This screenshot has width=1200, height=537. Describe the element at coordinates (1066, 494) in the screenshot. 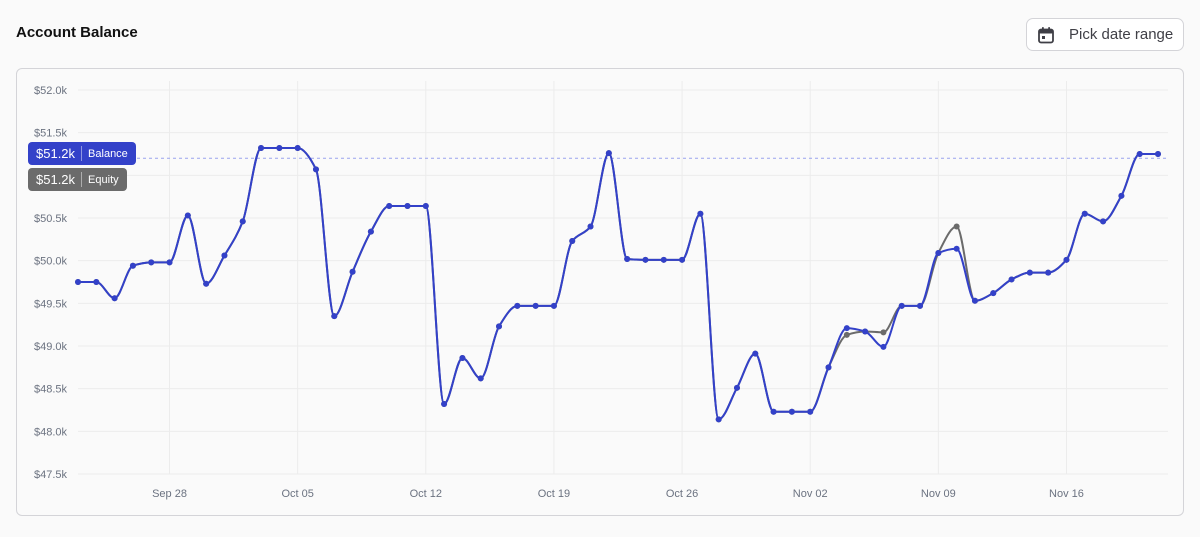

I see `x-tick-label: Nov 16` at that location.